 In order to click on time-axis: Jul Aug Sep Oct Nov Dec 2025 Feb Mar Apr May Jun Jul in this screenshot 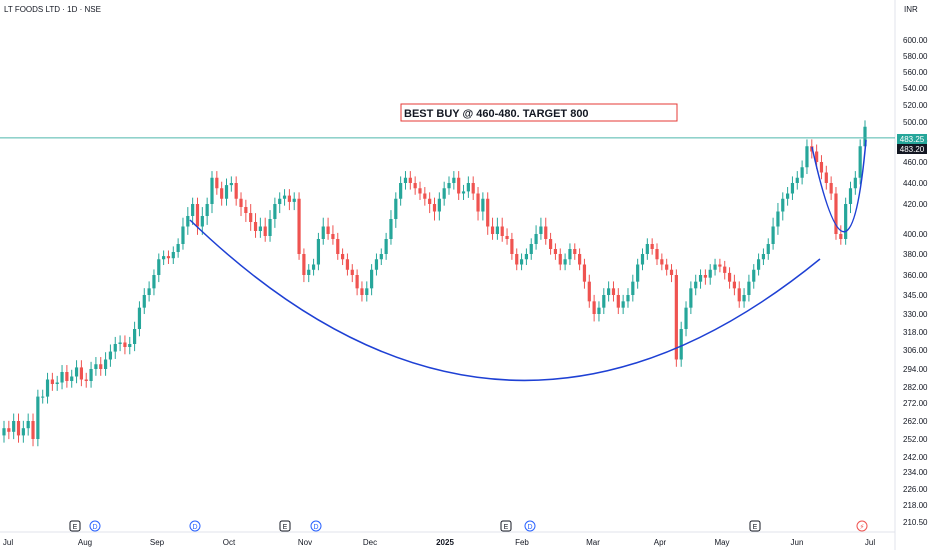, I will do `click(439, 542)`.